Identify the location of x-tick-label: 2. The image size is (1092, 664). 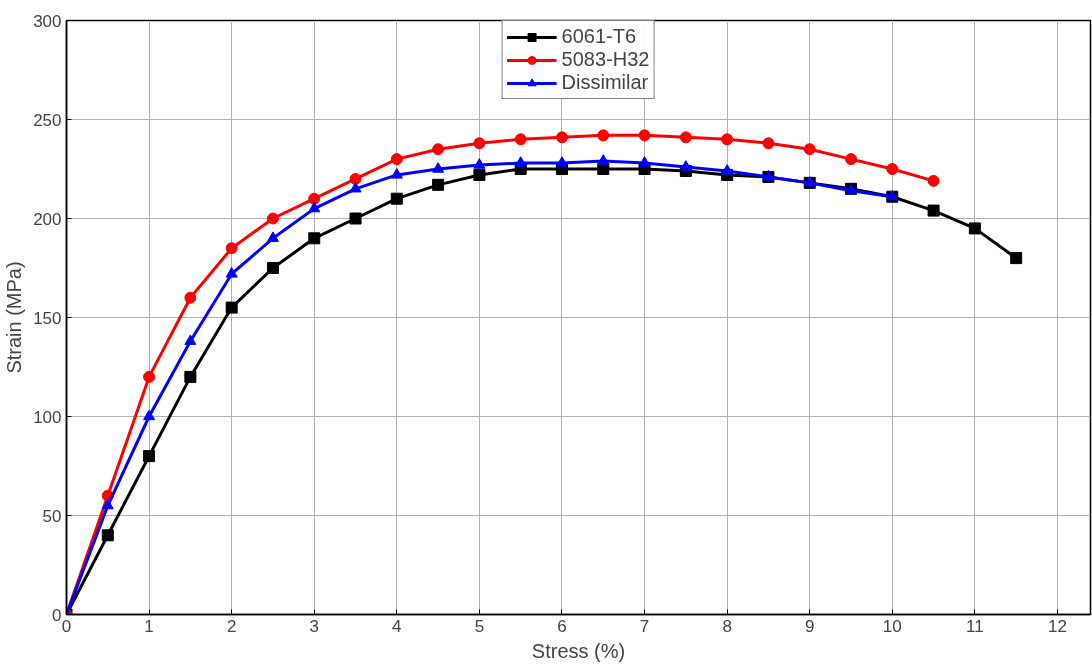
(231, 626).